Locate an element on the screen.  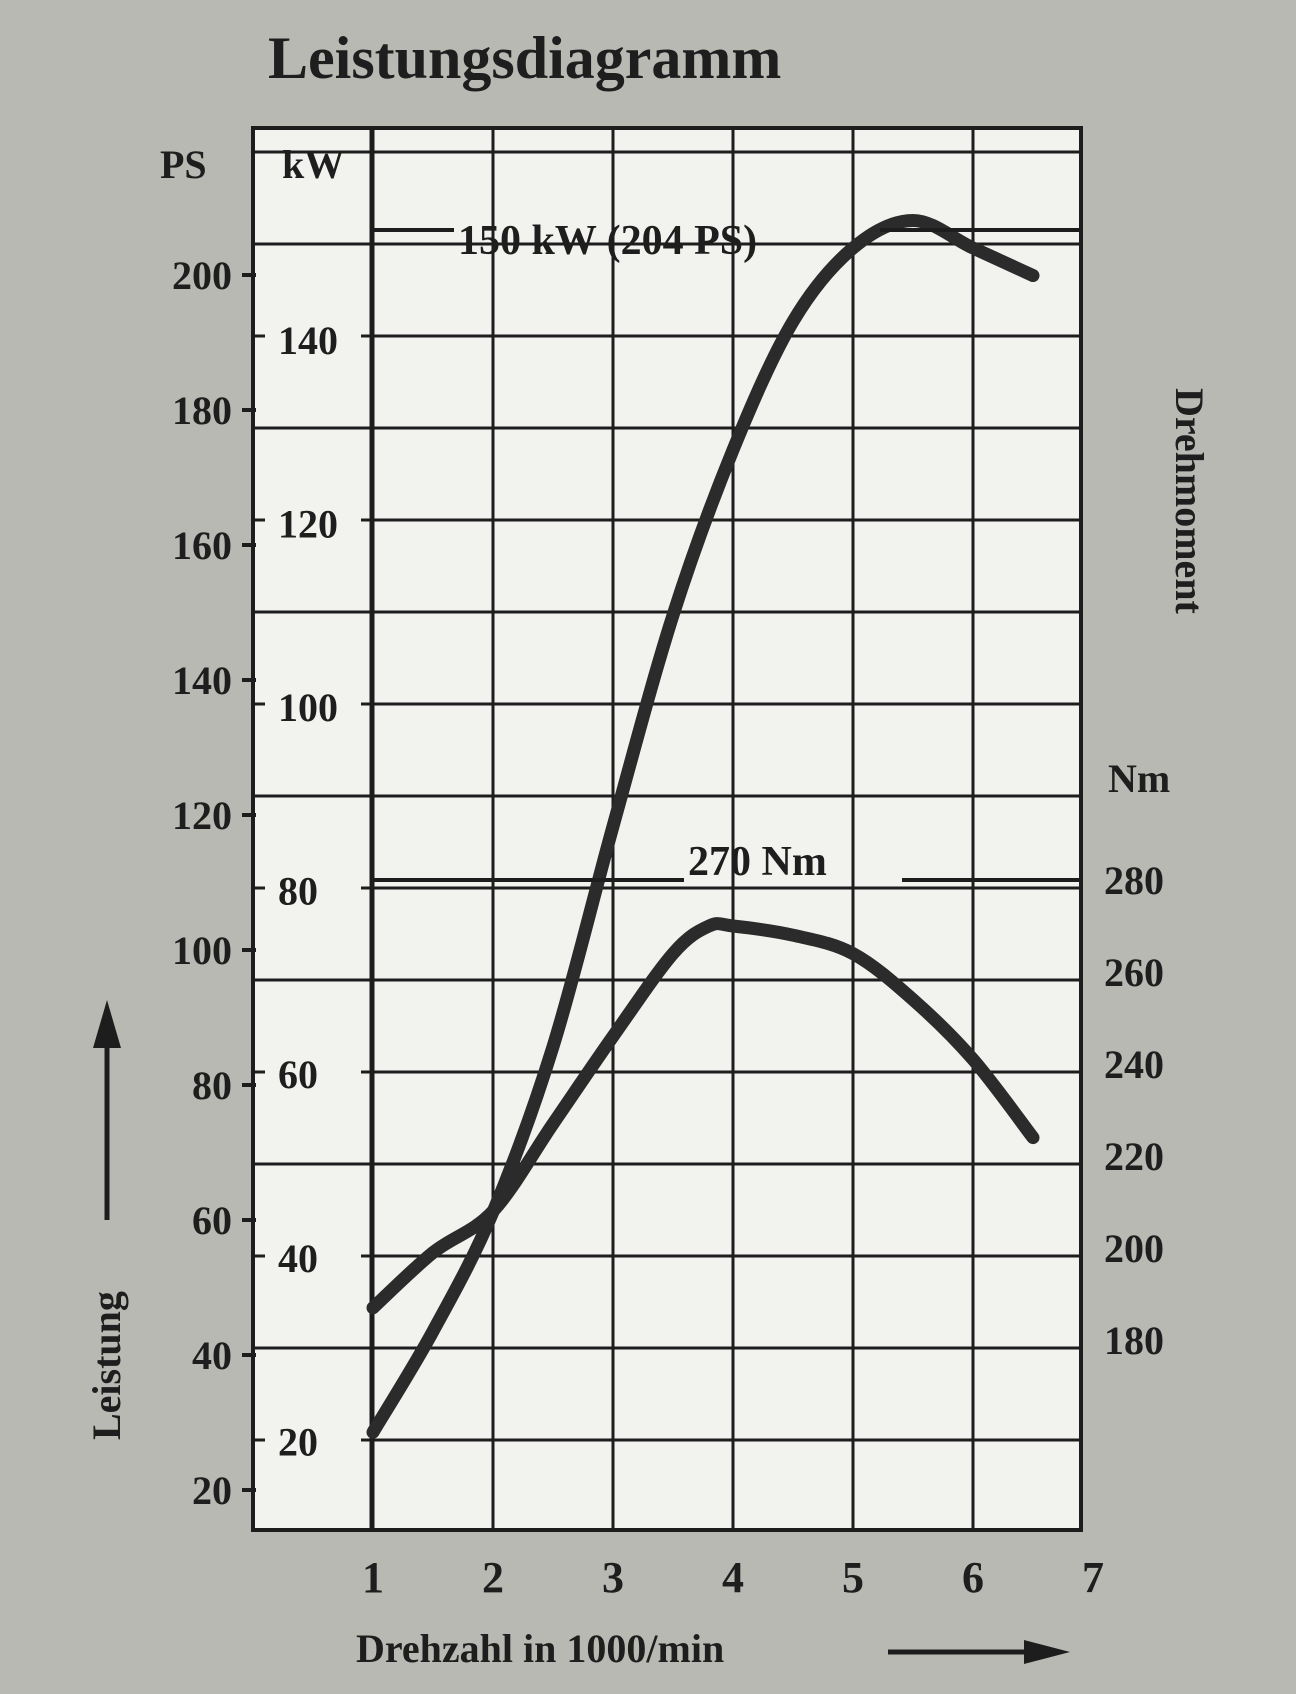
nm-tick-label: 260 is located at coordinates (1134, 972).